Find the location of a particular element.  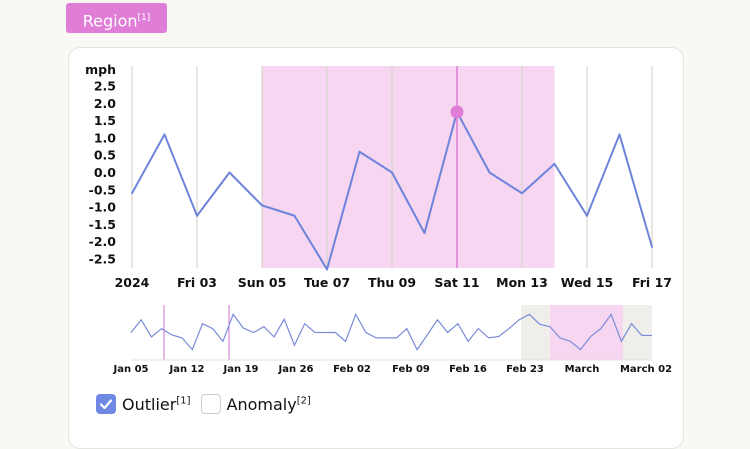

overview-line is located at coordinates (391, 331).